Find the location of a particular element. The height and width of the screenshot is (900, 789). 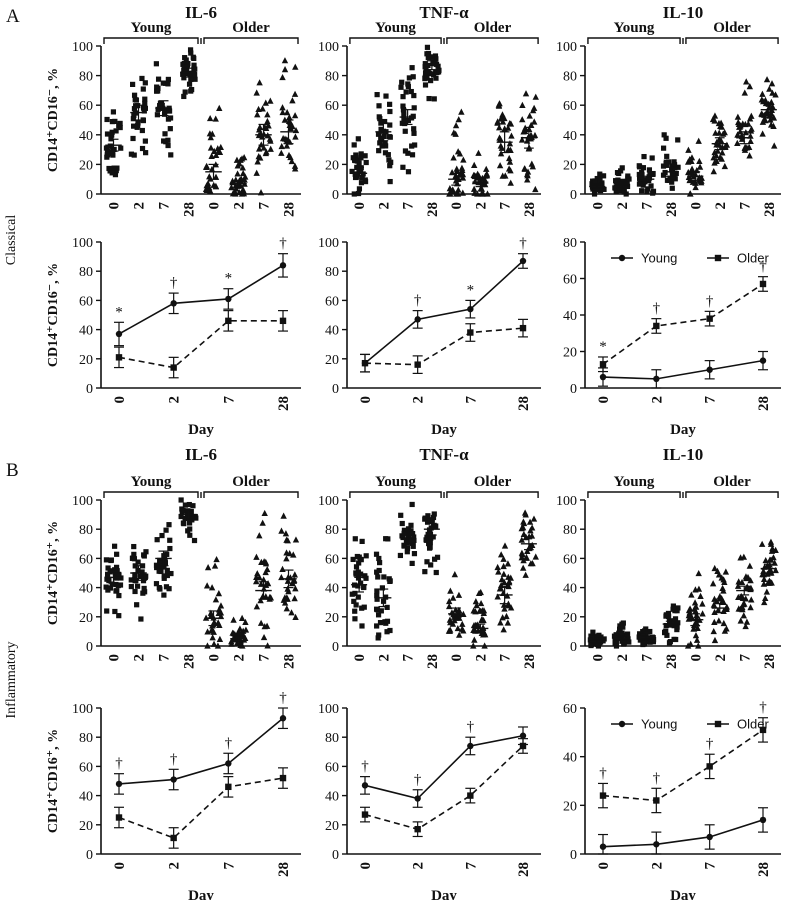

legend-label-older: Older is located at coordinates (753, 258).